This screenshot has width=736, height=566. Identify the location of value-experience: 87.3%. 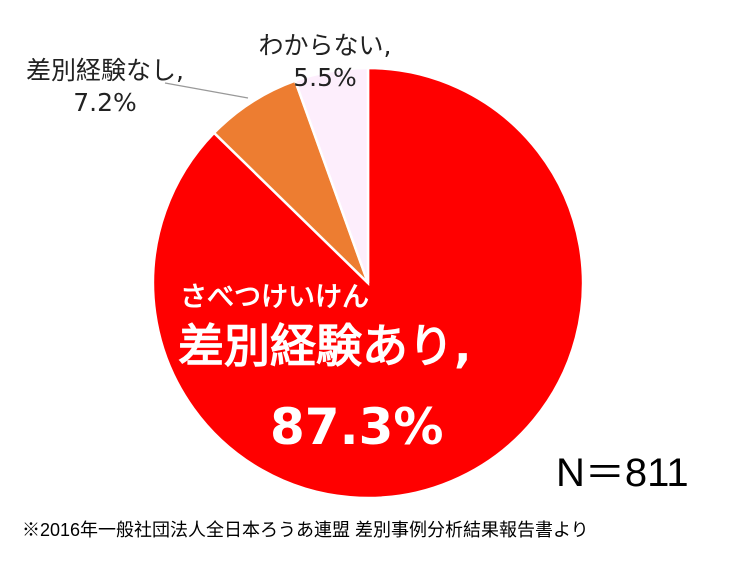
(357, 427).